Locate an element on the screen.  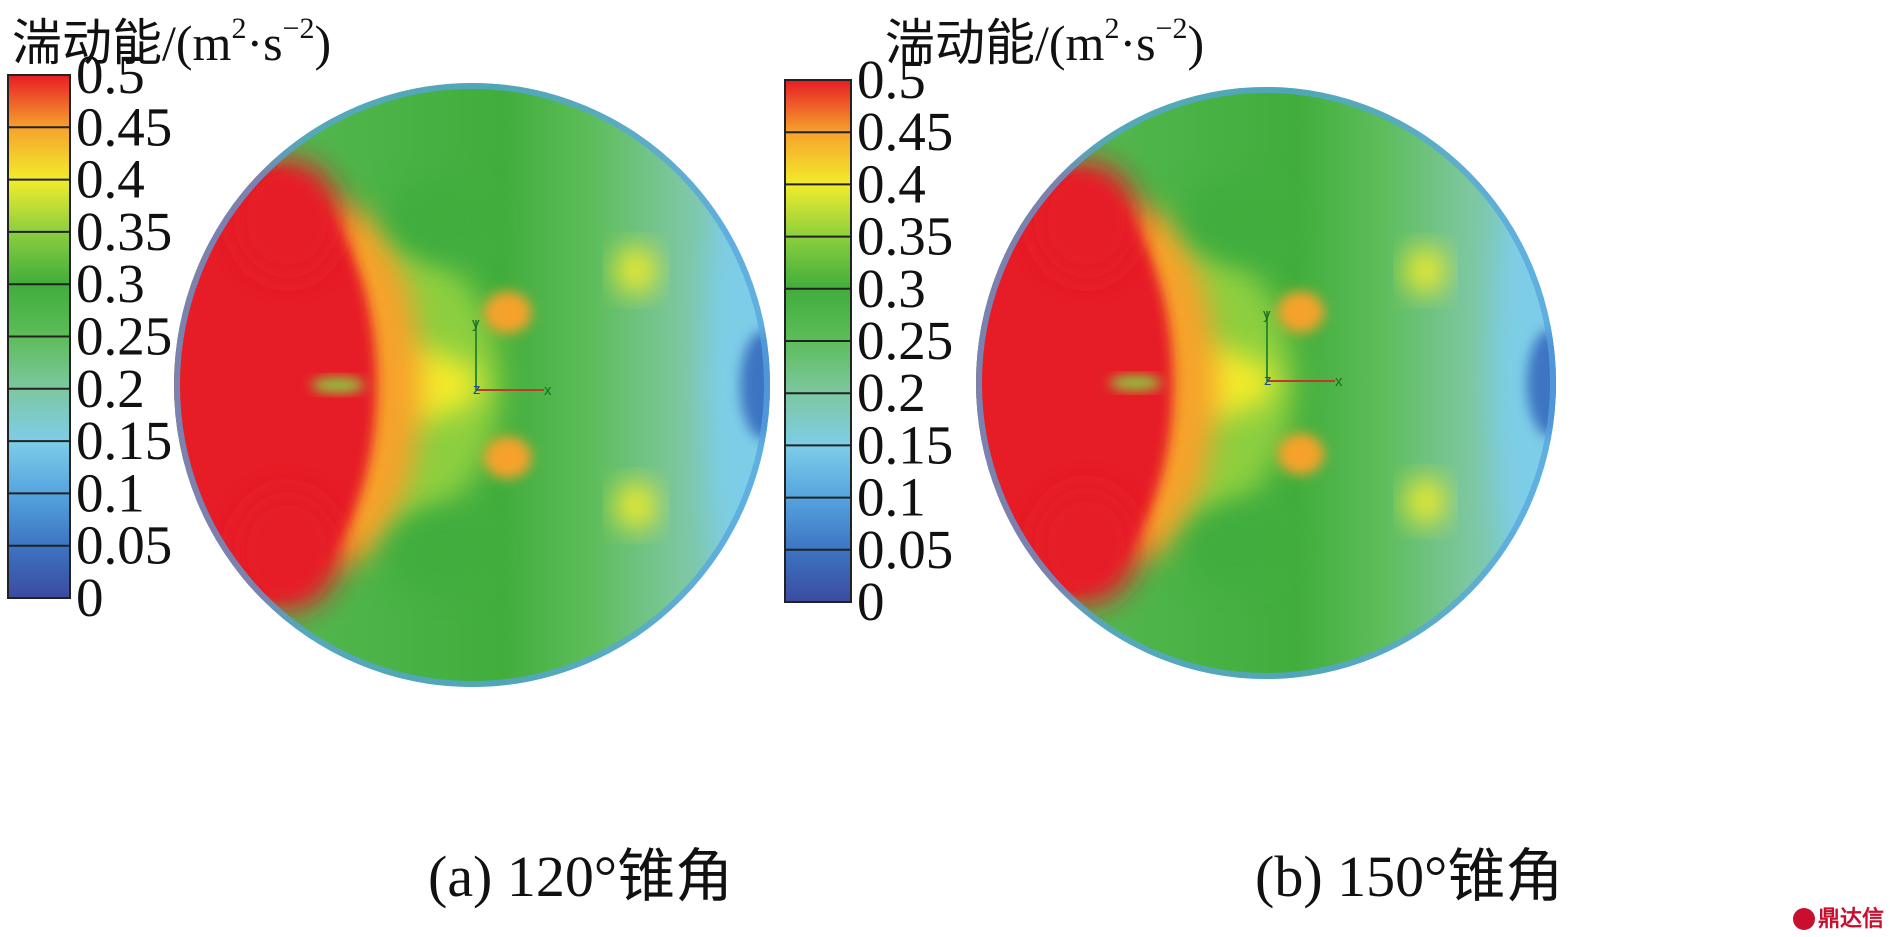
caption: (a) 120°锥角 is located at coordinates (581, 876).